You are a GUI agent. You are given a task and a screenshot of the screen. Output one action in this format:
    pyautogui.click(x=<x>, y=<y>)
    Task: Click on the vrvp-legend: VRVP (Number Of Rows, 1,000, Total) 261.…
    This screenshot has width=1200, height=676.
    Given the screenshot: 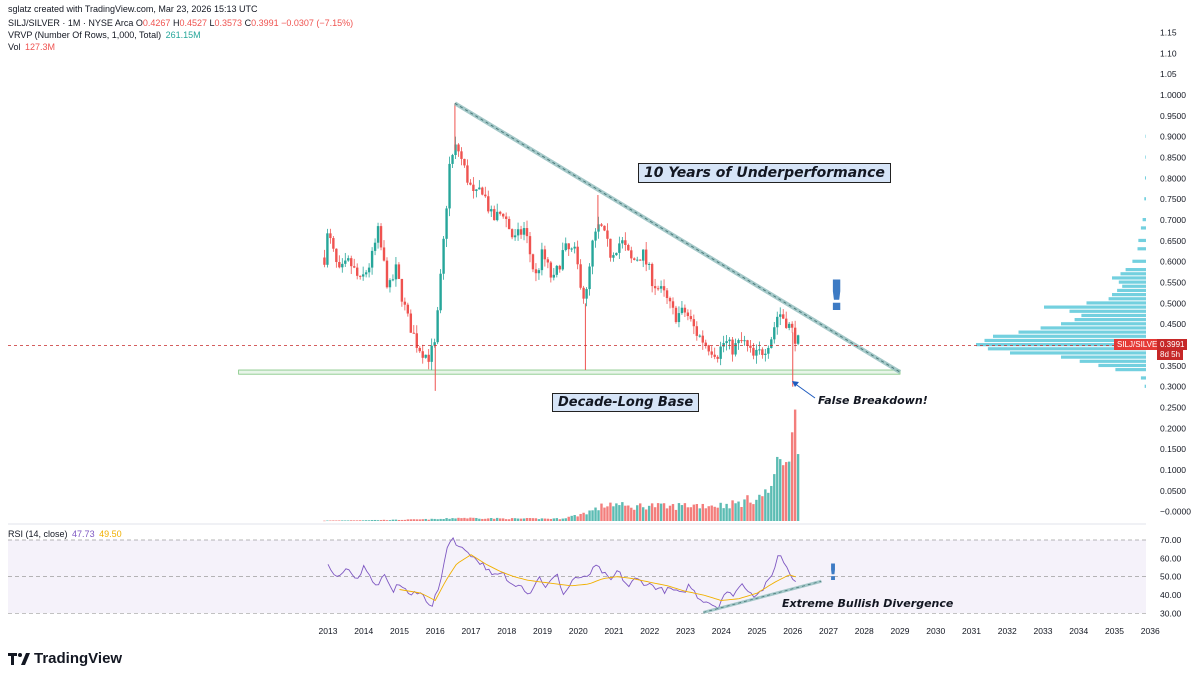 What is the action you would take?
    pyautogui.click(x=104, y=35)
    